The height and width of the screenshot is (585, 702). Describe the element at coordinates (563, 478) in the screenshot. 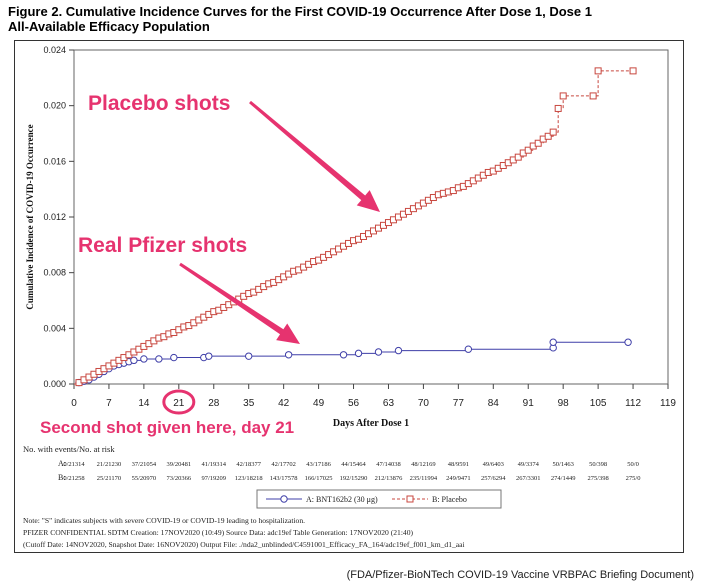

I see `at-risk-cell: 274/1449` at that location.